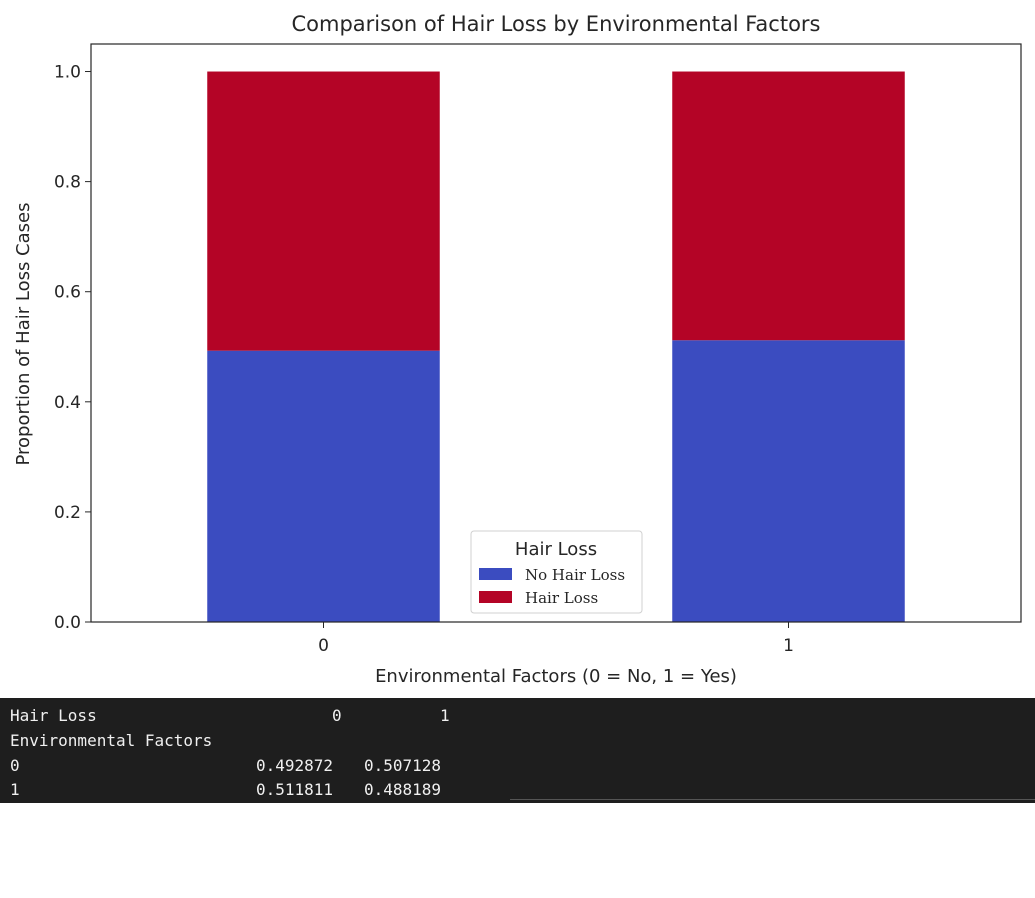 The width and height of the screenshot is (1035, 898). What do you see at coordinates (15, 789) in the screenshot?
I see `console-row-index: 1` at bounding box center [15, 789].